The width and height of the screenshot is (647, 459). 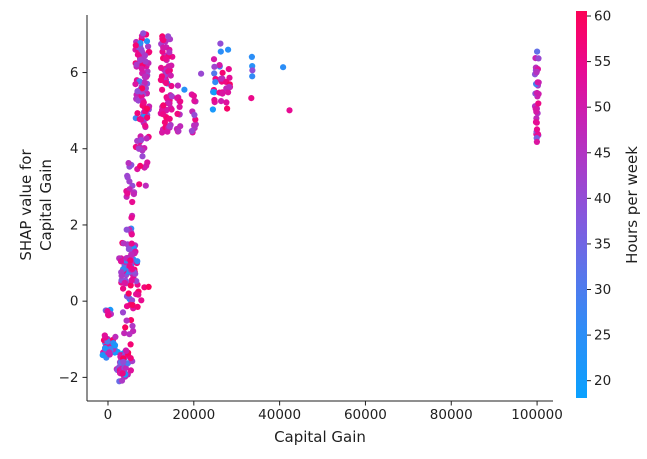 I want to click on x-tick-label: 20000, so click(x=193, y=415).